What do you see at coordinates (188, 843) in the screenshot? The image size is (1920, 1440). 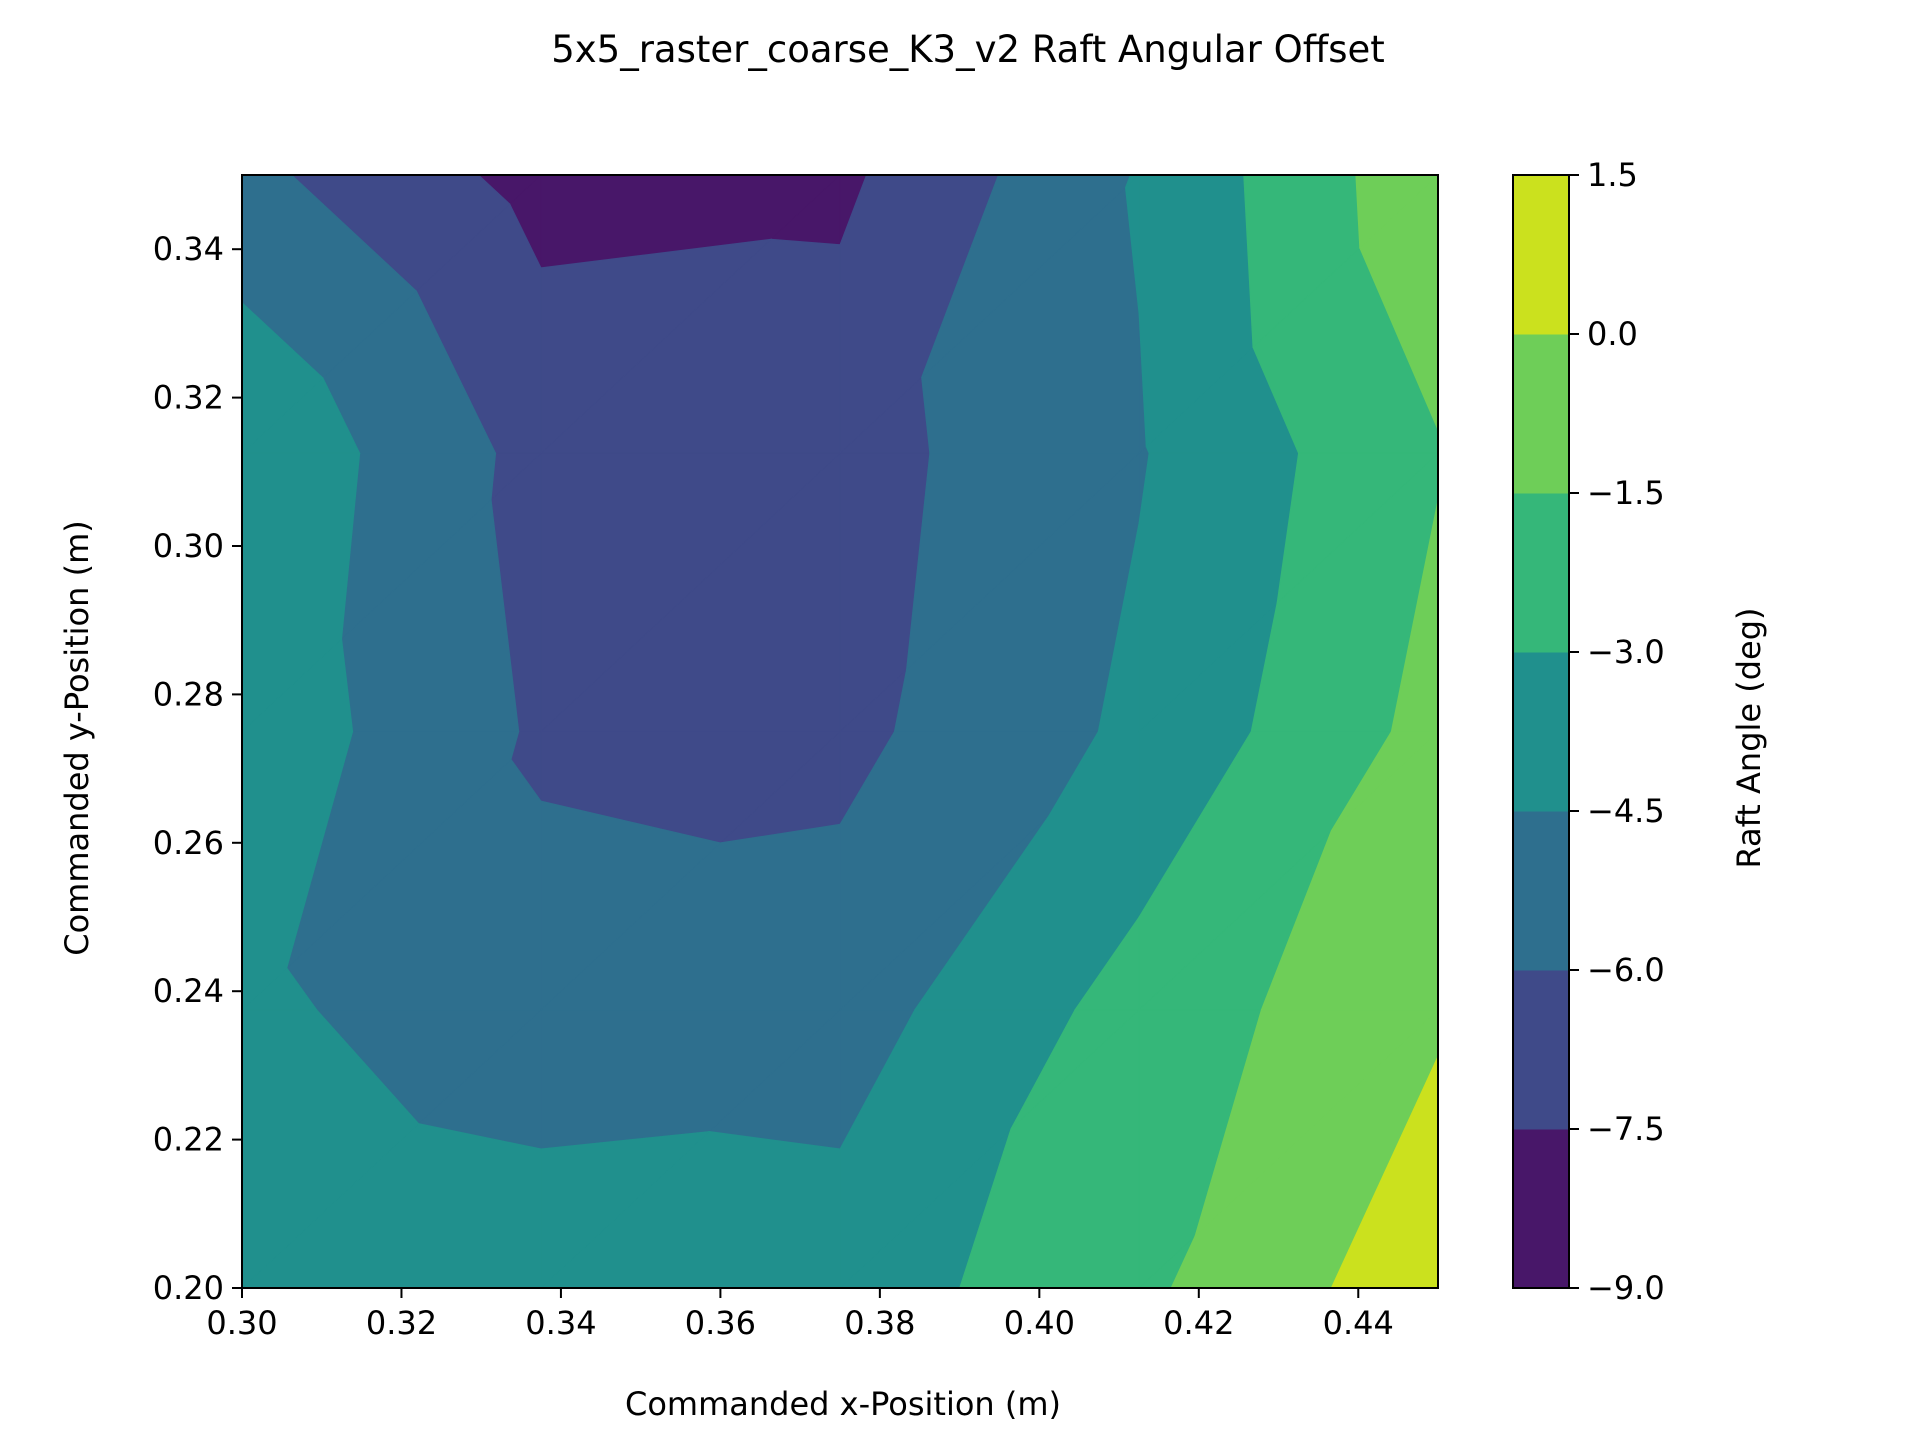 I see `y-tick-label: 0.26` at bounding box center [188, 843].